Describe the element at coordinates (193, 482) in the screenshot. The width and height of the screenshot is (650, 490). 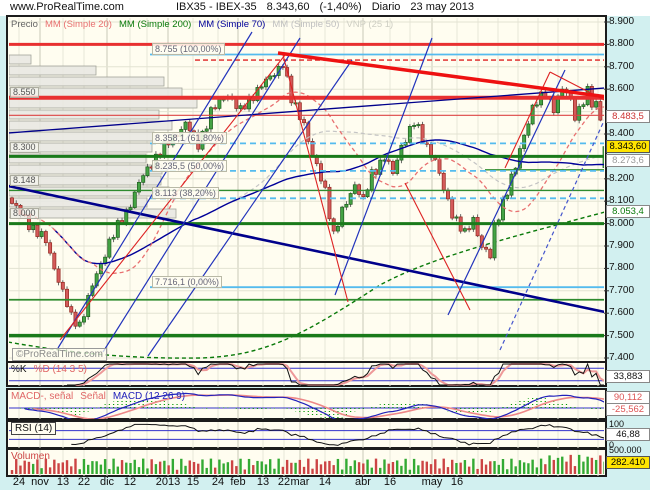
I see `time-tick-label: 15` at that location.